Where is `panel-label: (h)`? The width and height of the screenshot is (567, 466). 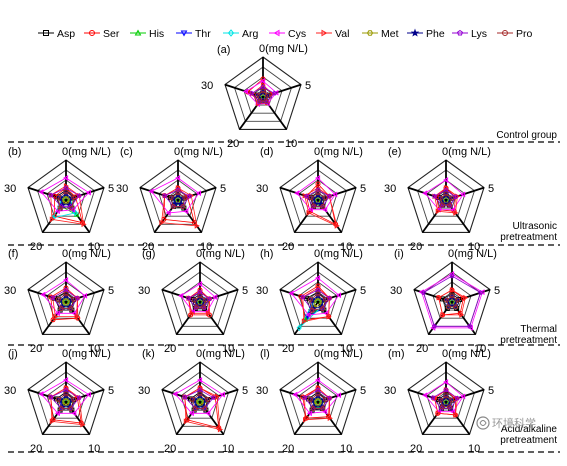
panel-label: (h) is located at coordinates (266, 254).